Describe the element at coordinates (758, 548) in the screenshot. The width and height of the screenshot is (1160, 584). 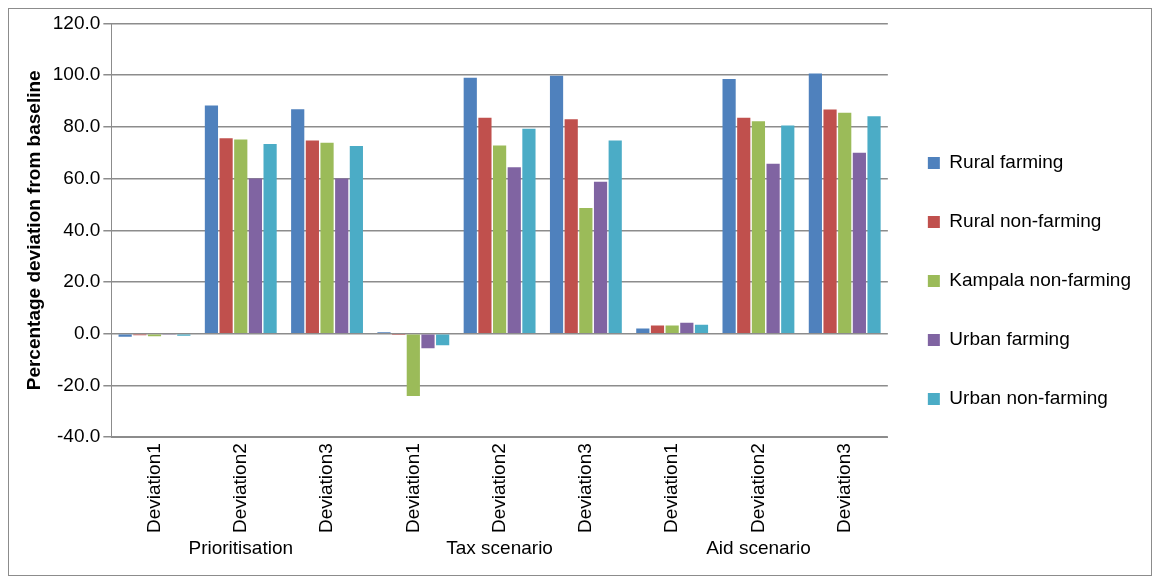
I see `text: Aid scenario` at that location.